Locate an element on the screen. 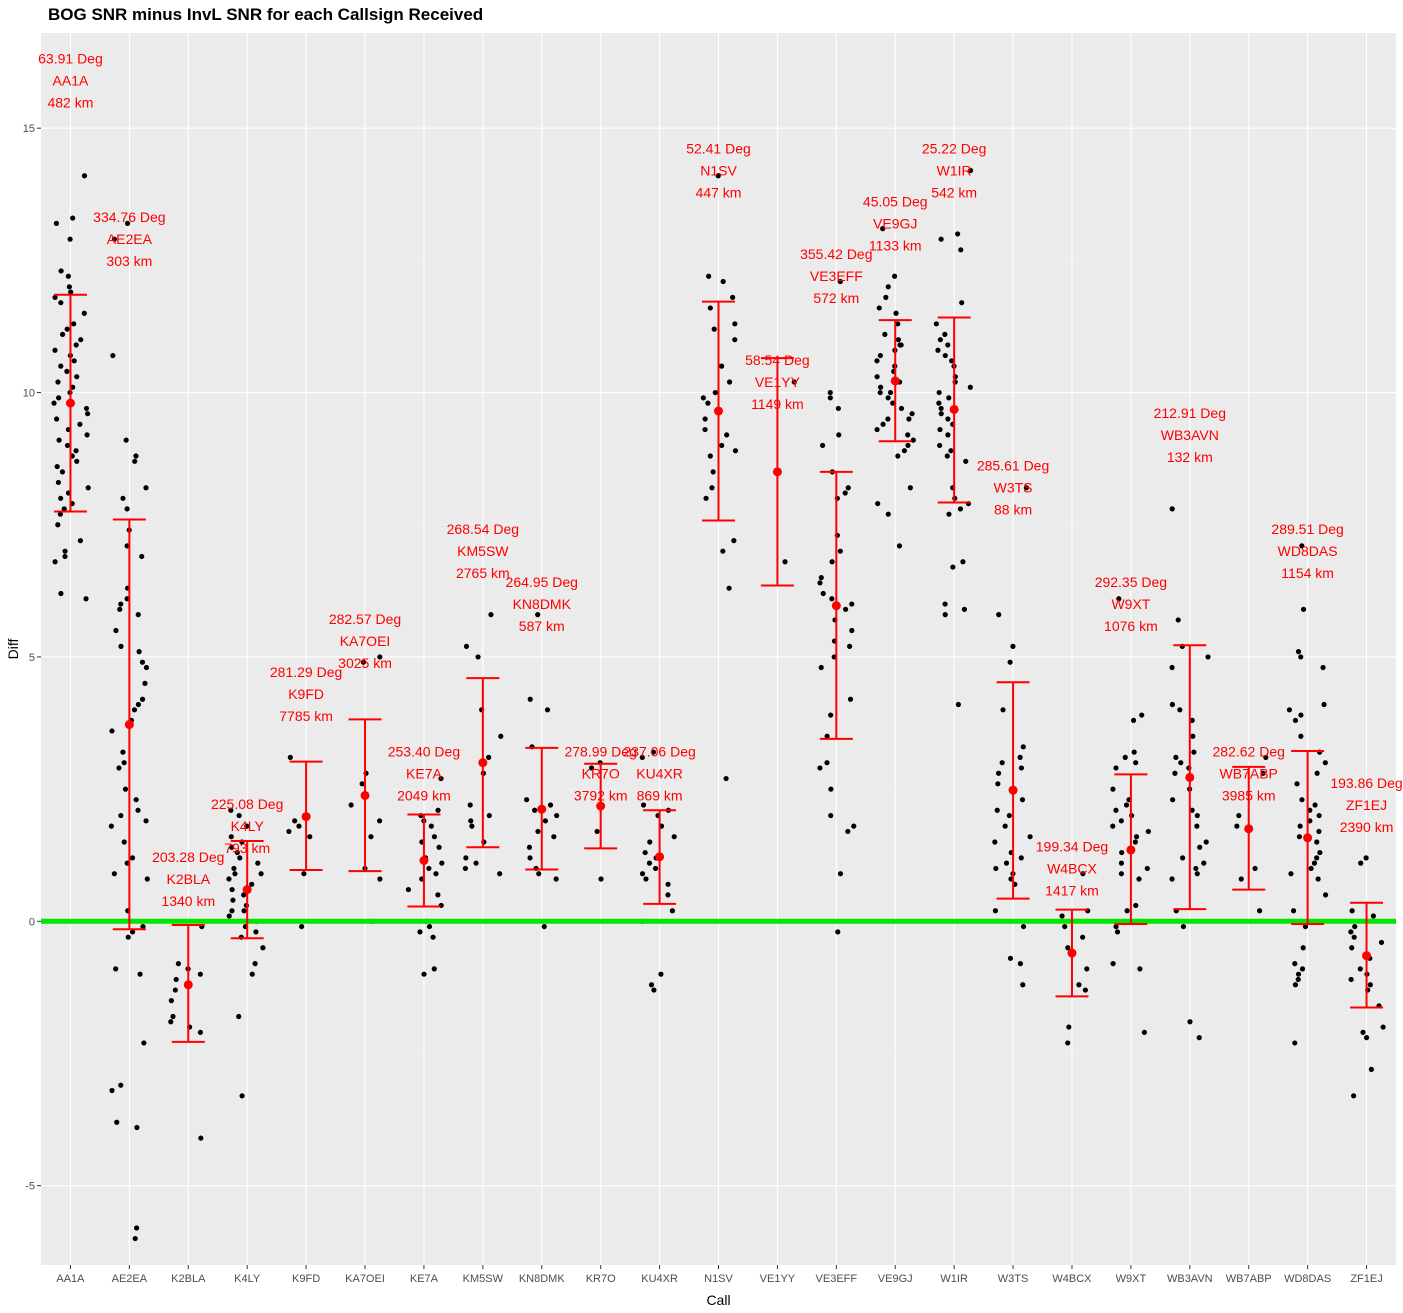 The width and height of the screenshot is (1403, 1313). x-tick-label: KM5SW is located at coordinates (483, 1279).